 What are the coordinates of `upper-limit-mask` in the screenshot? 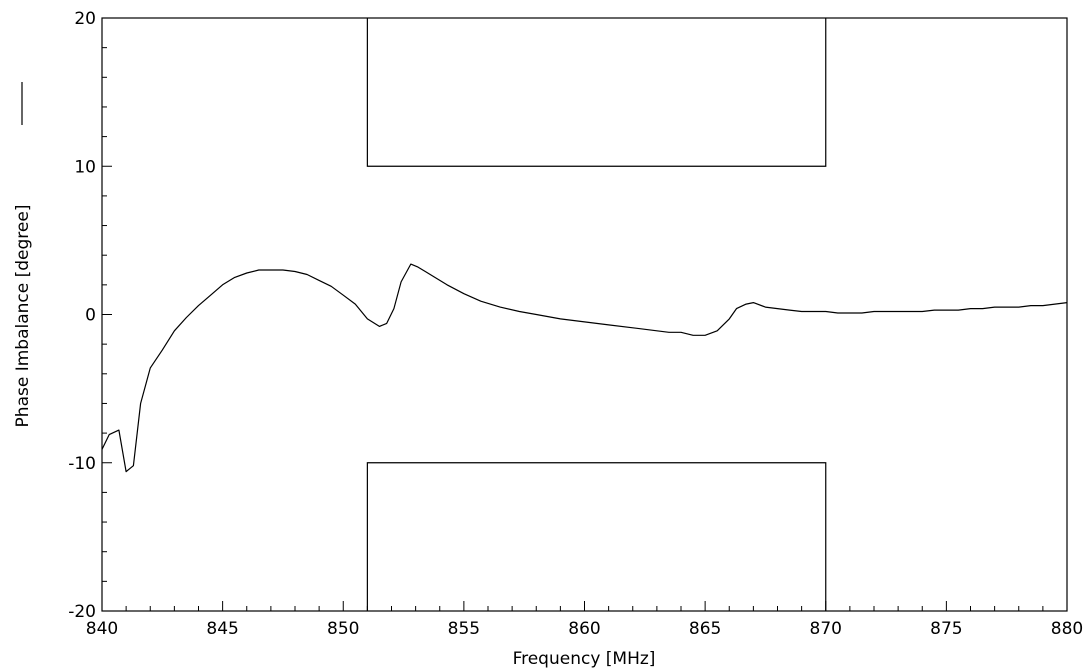 It's located at (596, 92).